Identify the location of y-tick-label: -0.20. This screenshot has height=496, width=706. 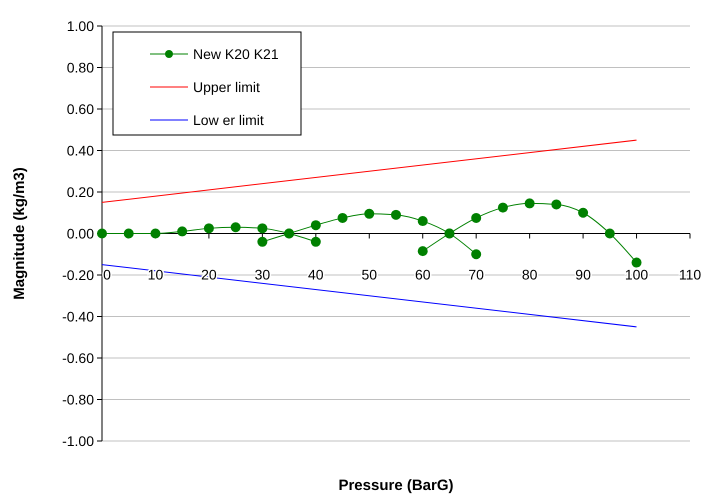
(78, 274).